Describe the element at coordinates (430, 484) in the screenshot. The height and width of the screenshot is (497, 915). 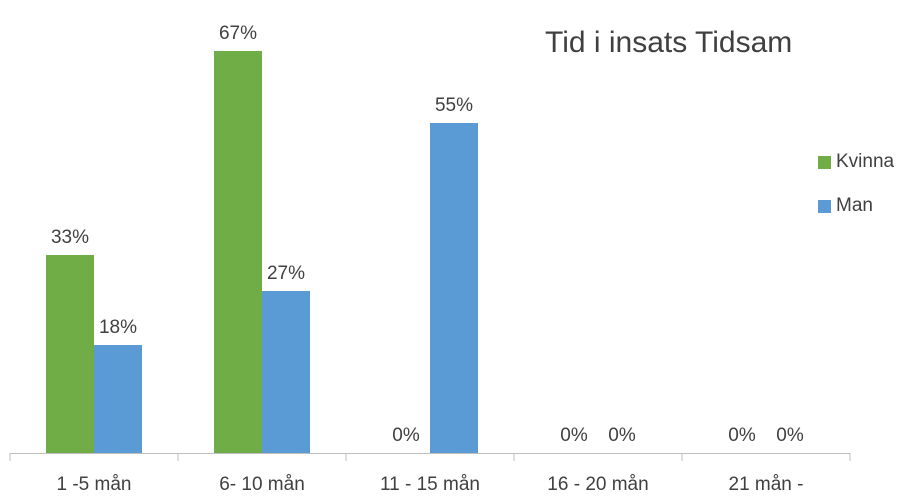
I see `x-tick-label-cat-3: 11 - 15 mån` at that location.